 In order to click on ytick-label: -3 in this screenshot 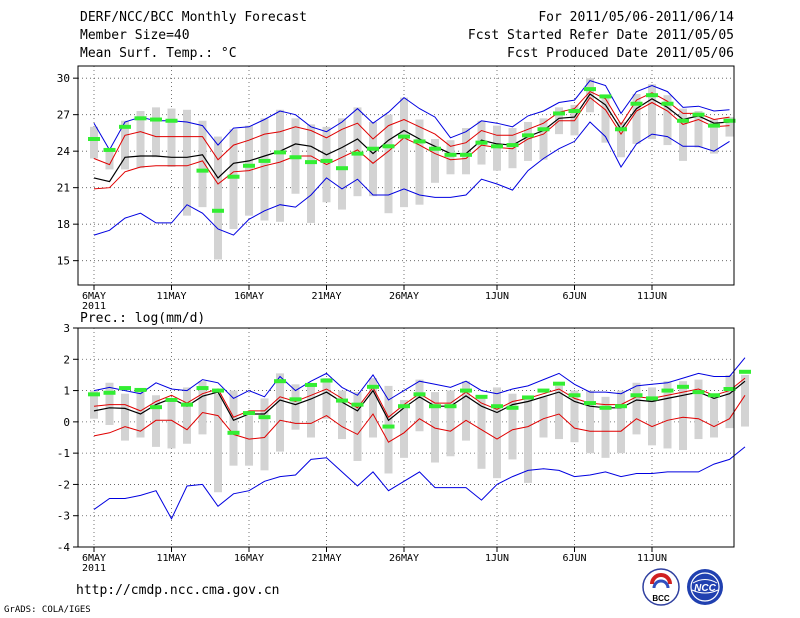, I will do `click(63, 516)`.